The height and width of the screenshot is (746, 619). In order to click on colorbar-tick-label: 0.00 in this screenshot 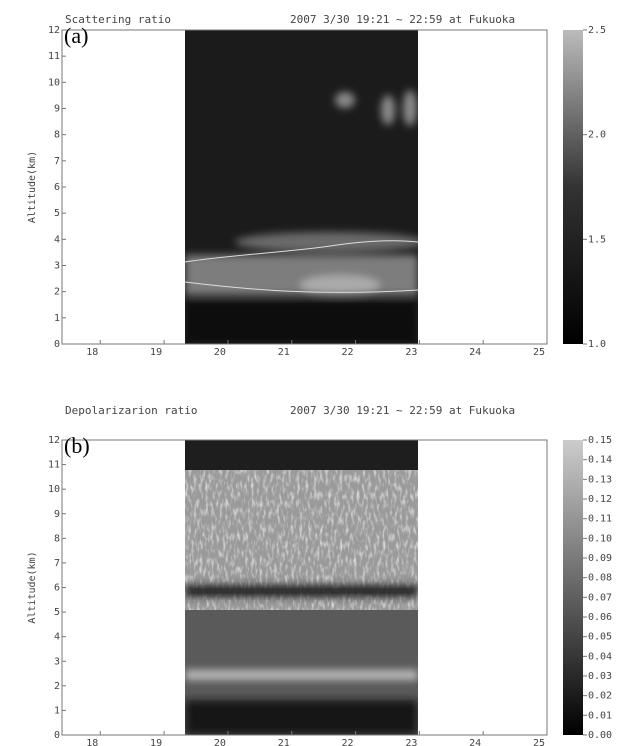, I will do `click(600, 735)`.